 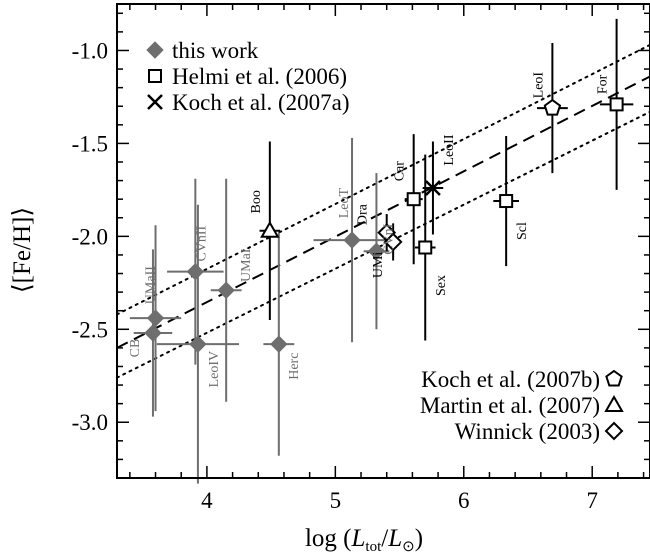 What do you see at coordinates (344, 202) in the screenshot?
I see `point-label-leot: LeoT` at bounding box center [344, 202].